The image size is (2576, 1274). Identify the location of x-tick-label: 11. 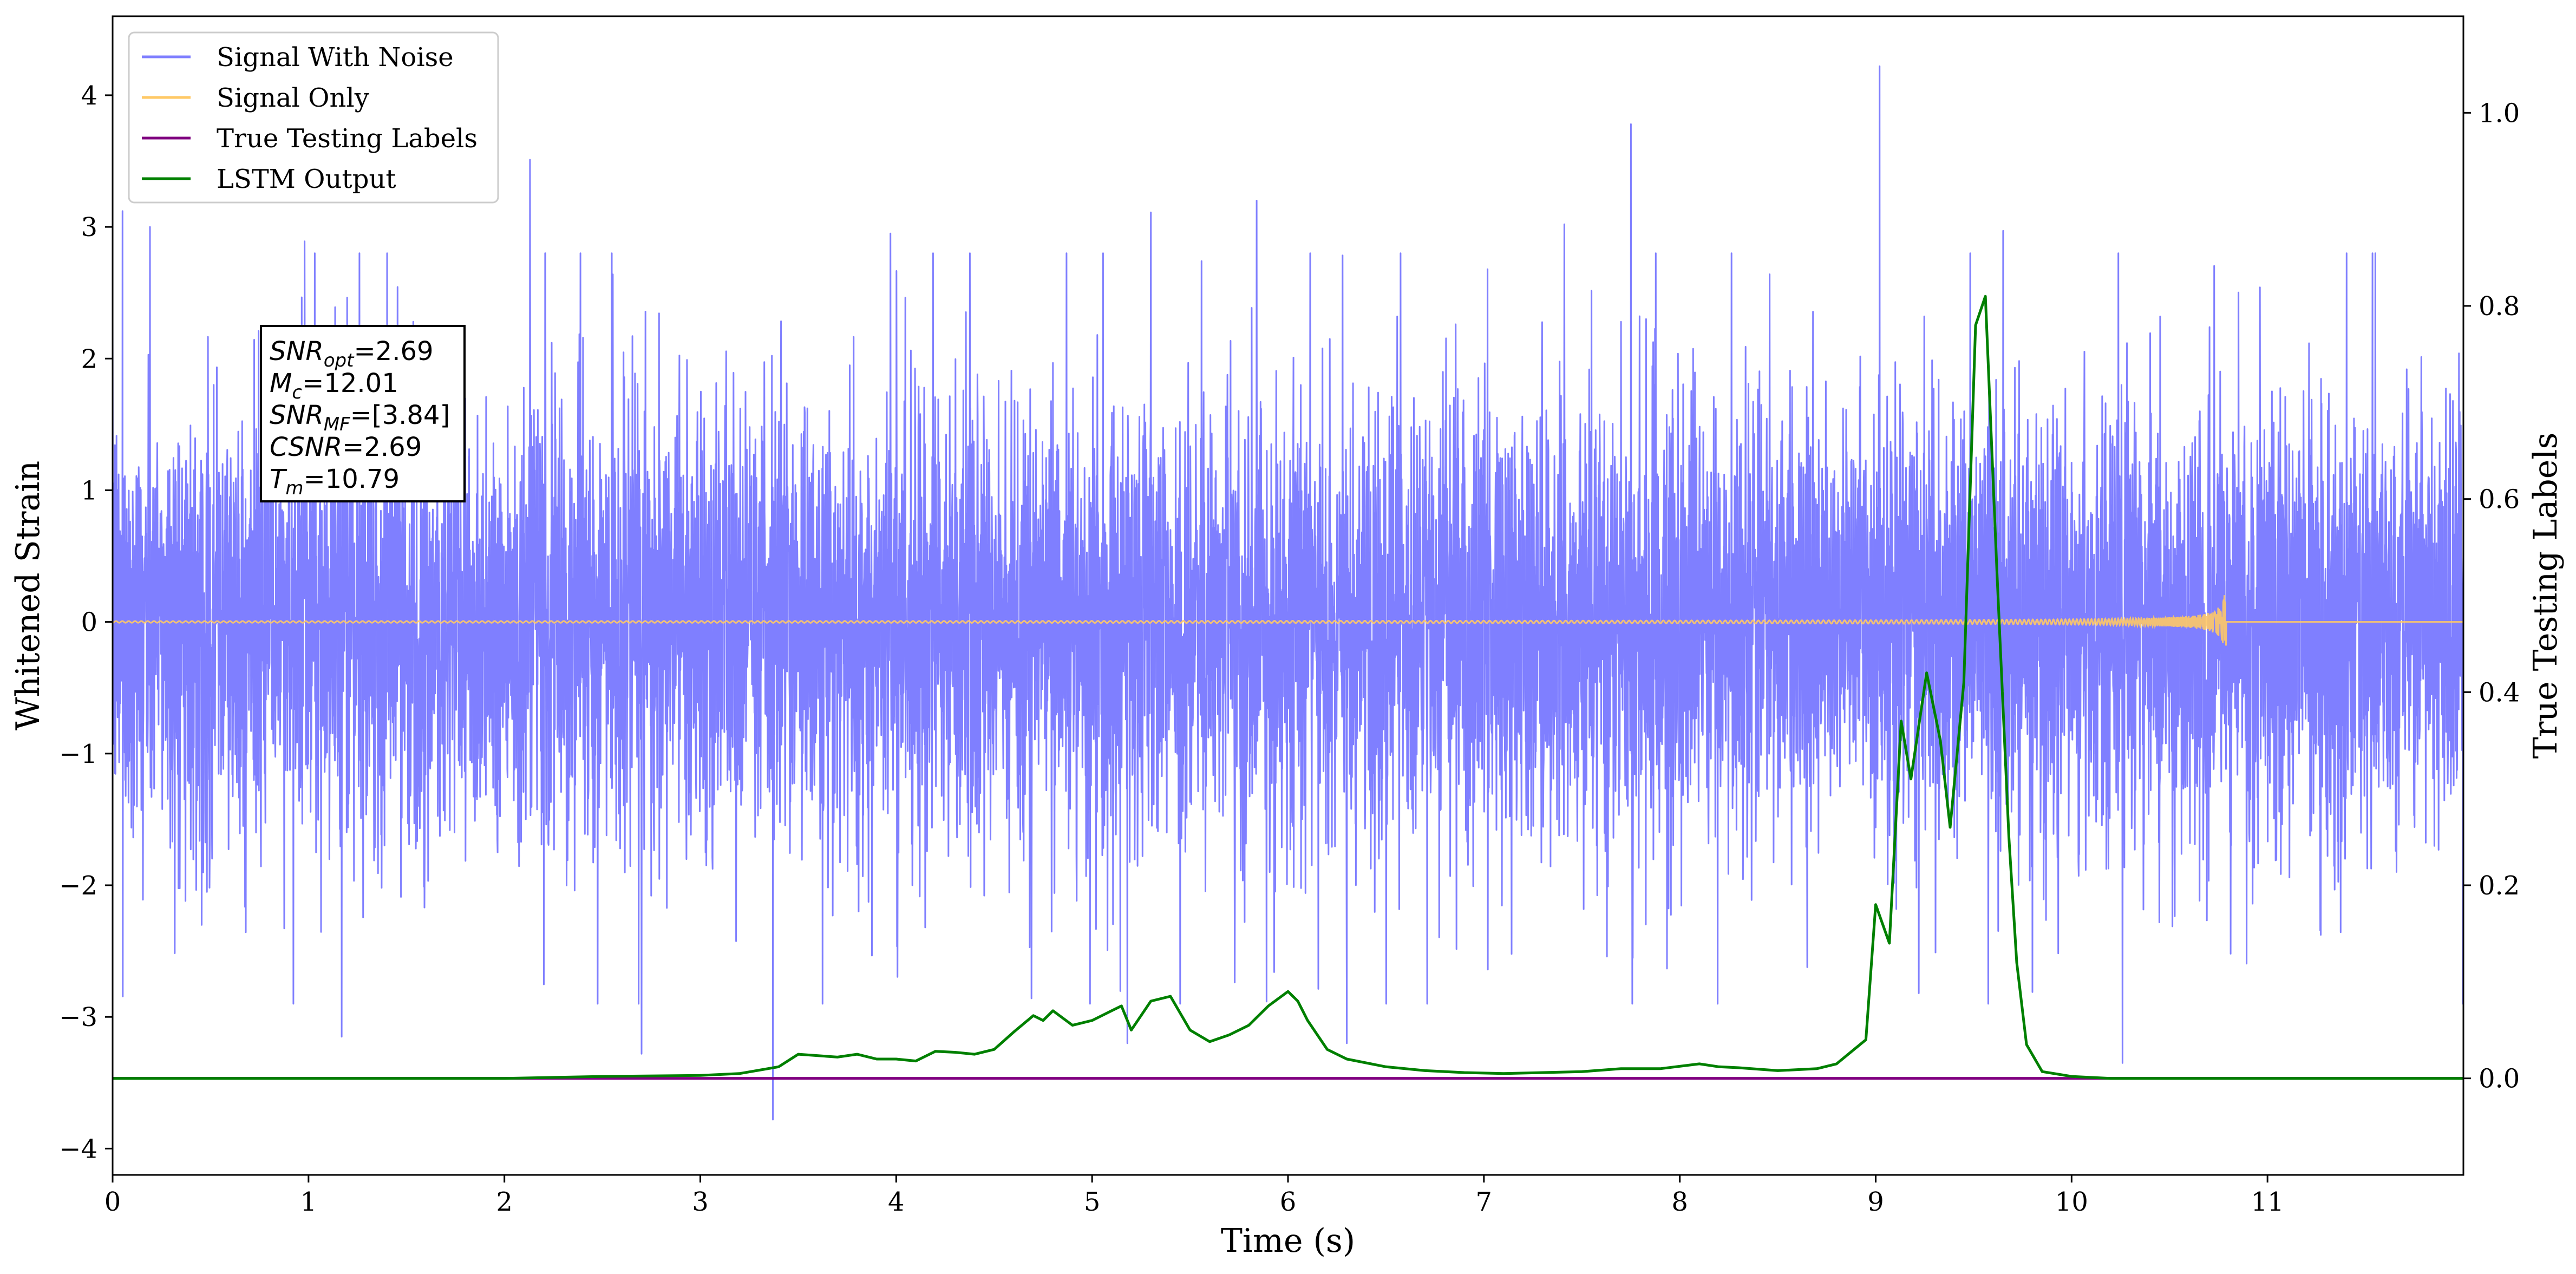
(2268, 1202).